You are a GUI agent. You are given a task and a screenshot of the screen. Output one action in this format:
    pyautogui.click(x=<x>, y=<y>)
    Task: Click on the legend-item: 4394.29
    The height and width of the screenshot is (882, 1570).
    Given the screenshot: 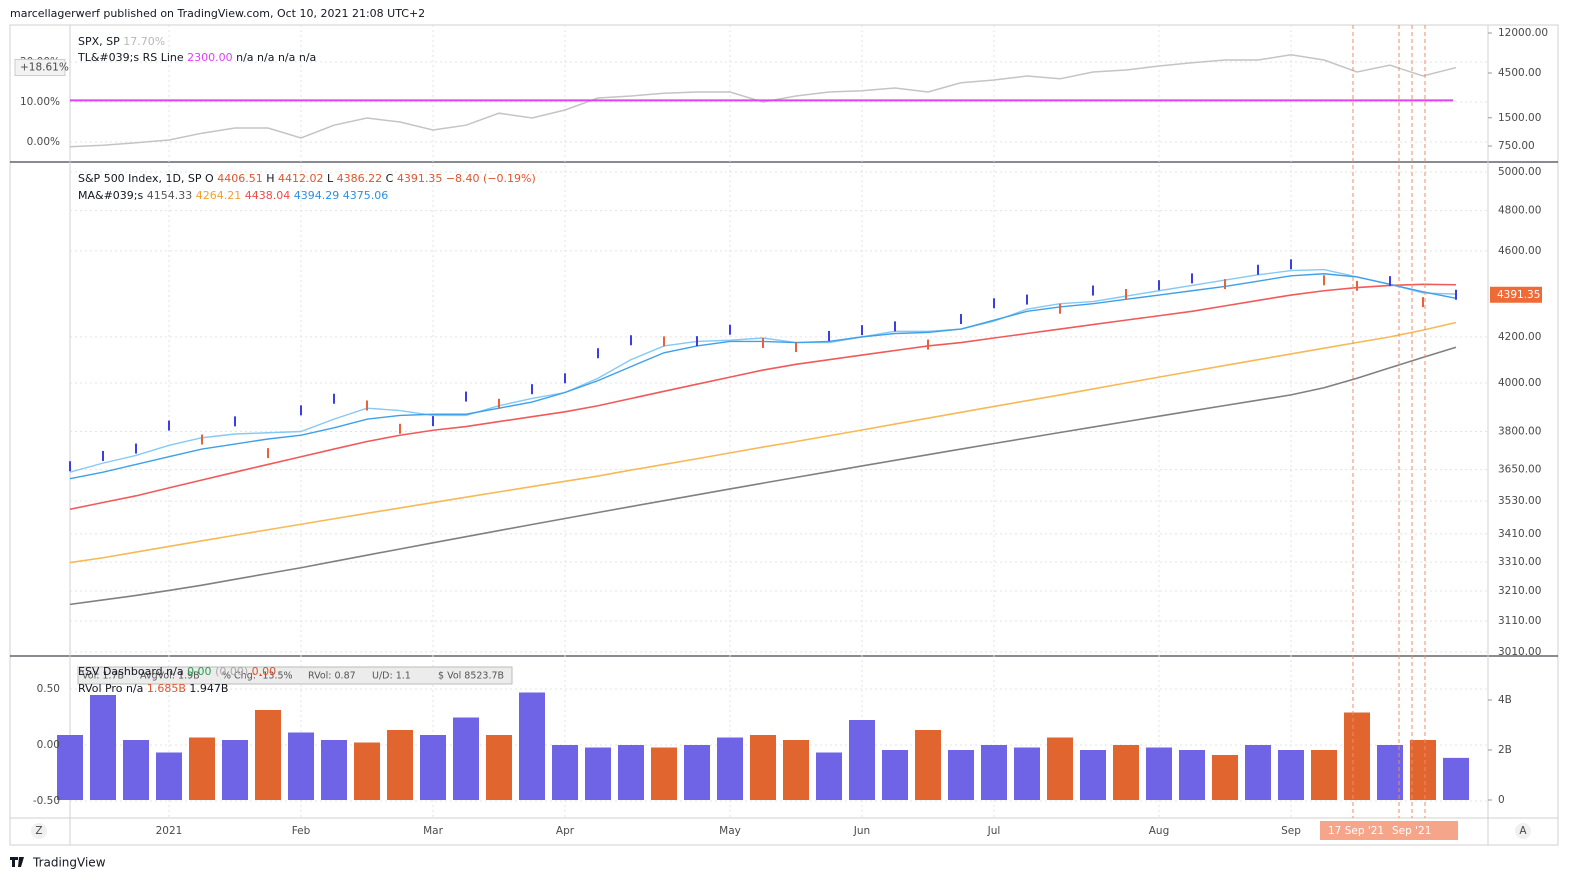 What is the action you would take?
    pyautogui.click(x=317, y=195)
    